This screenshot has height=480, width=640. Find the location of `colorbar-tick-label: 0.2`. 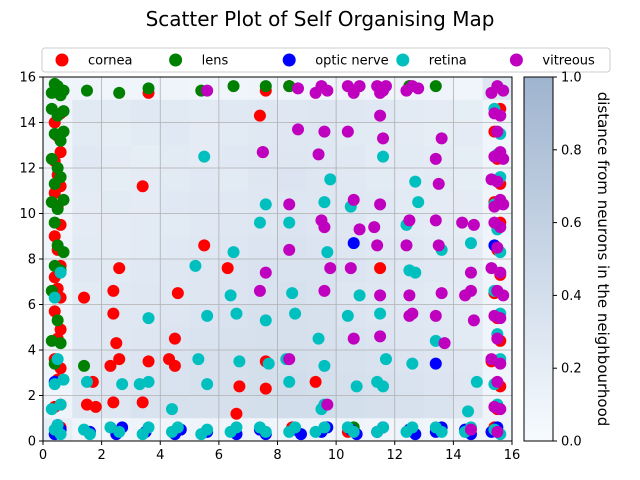

colorbar-tick-label: 0.2 is located at coordinates (571, 369).